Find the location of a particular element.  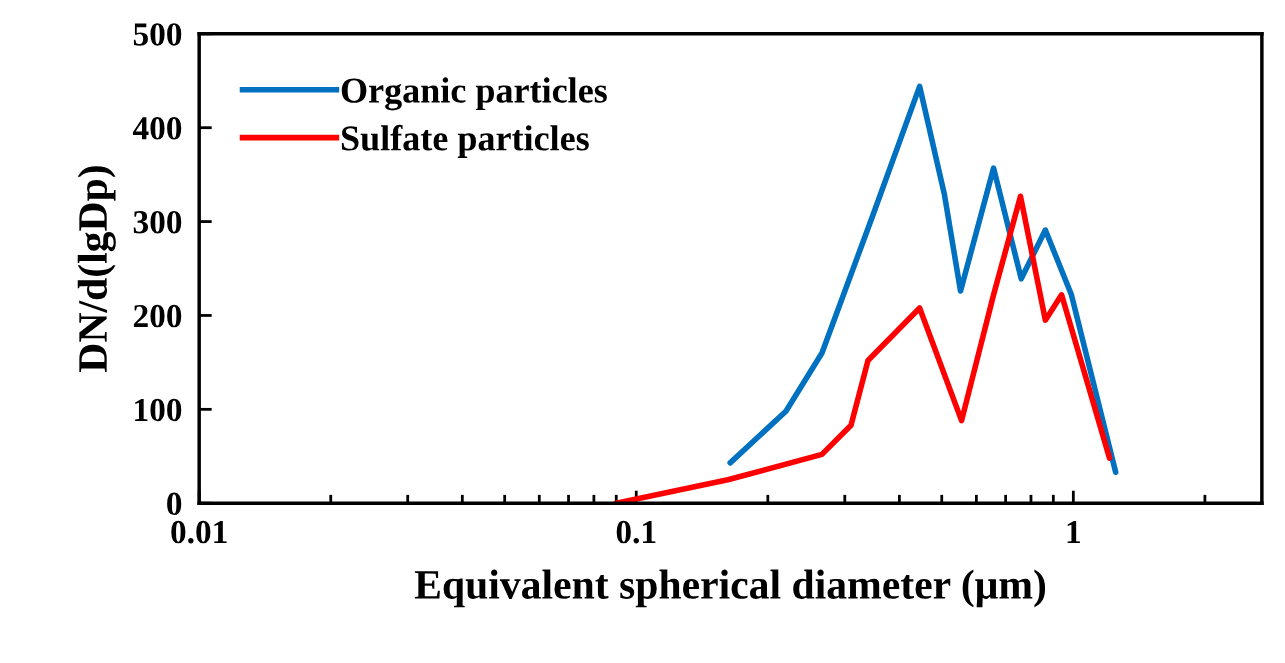

x-tick-label: 0.1 is located at coordinates (636, 532).